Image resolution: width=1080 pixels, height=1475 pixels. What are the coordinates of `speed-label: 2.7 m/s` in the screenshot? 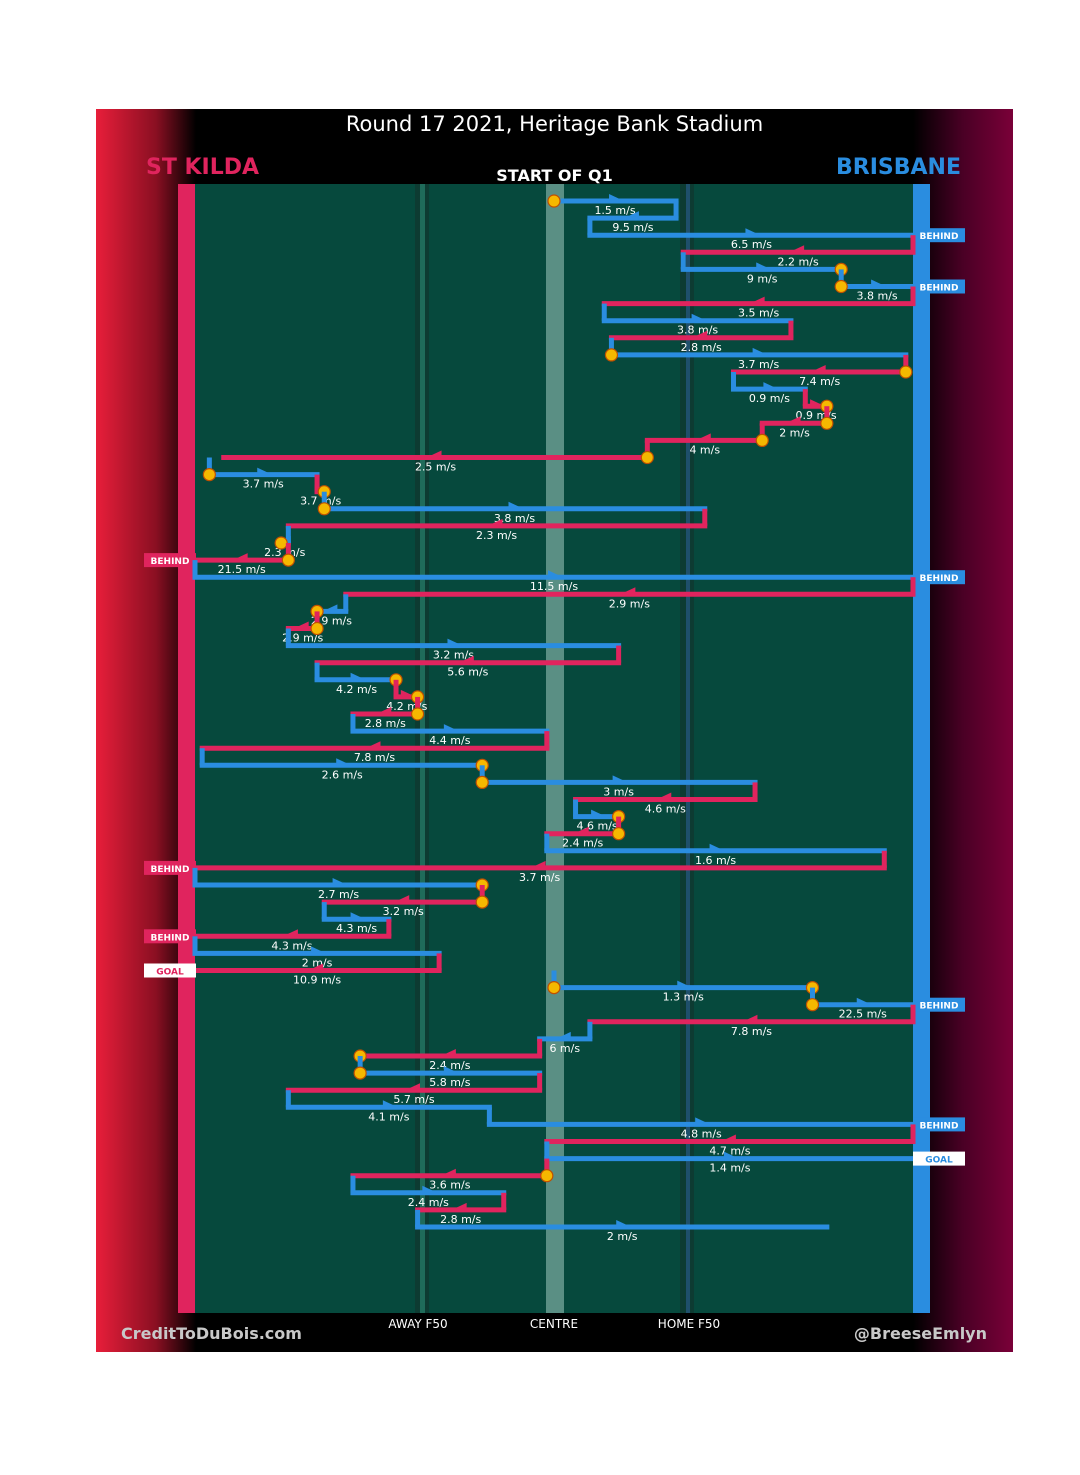 It's located at (338, 894).